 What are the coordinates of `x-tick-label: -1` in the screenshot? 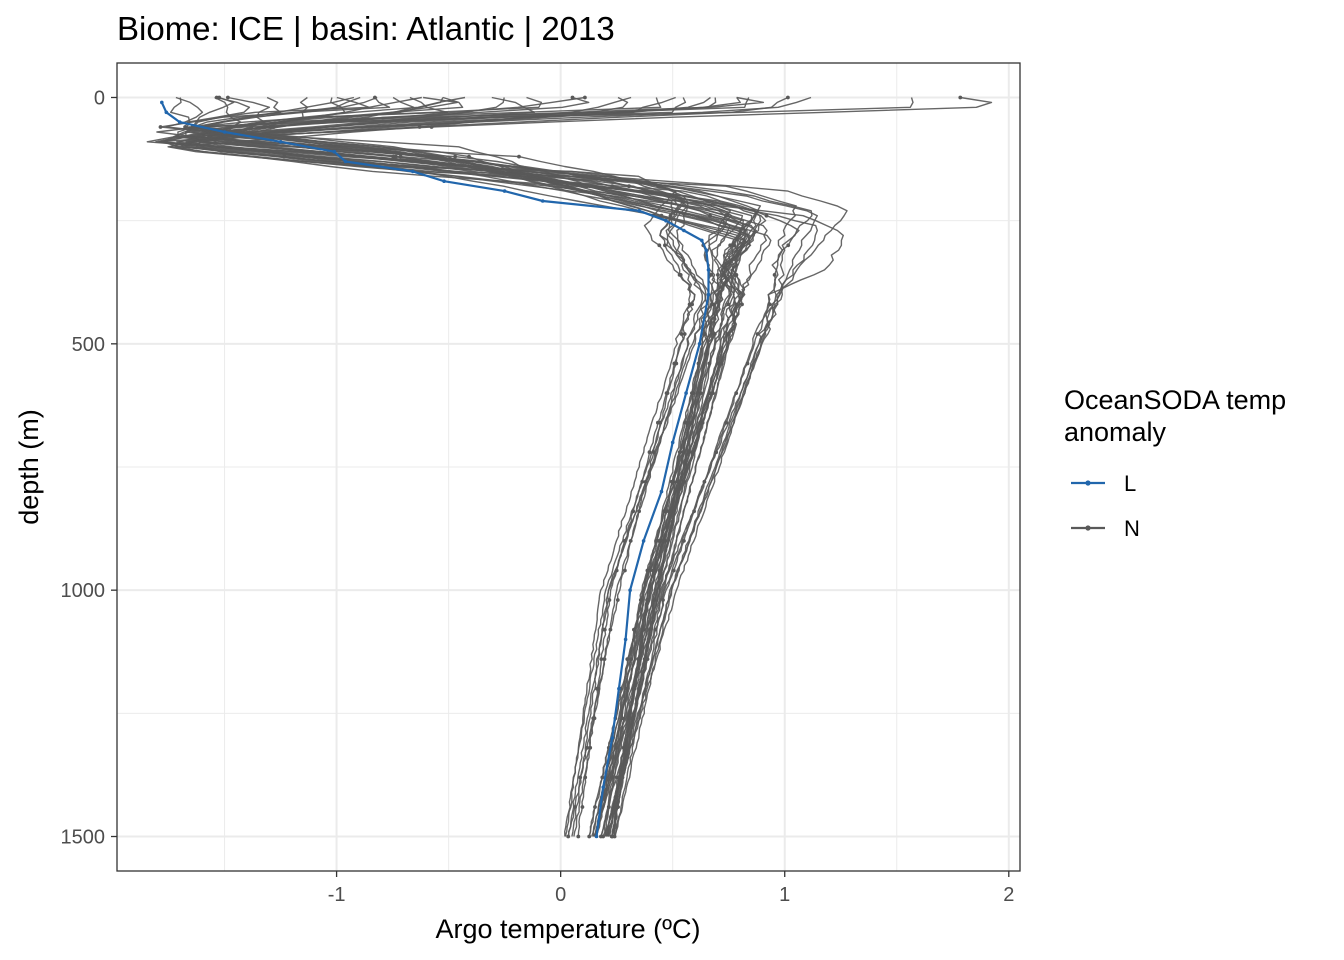 It's located at (337, 895).